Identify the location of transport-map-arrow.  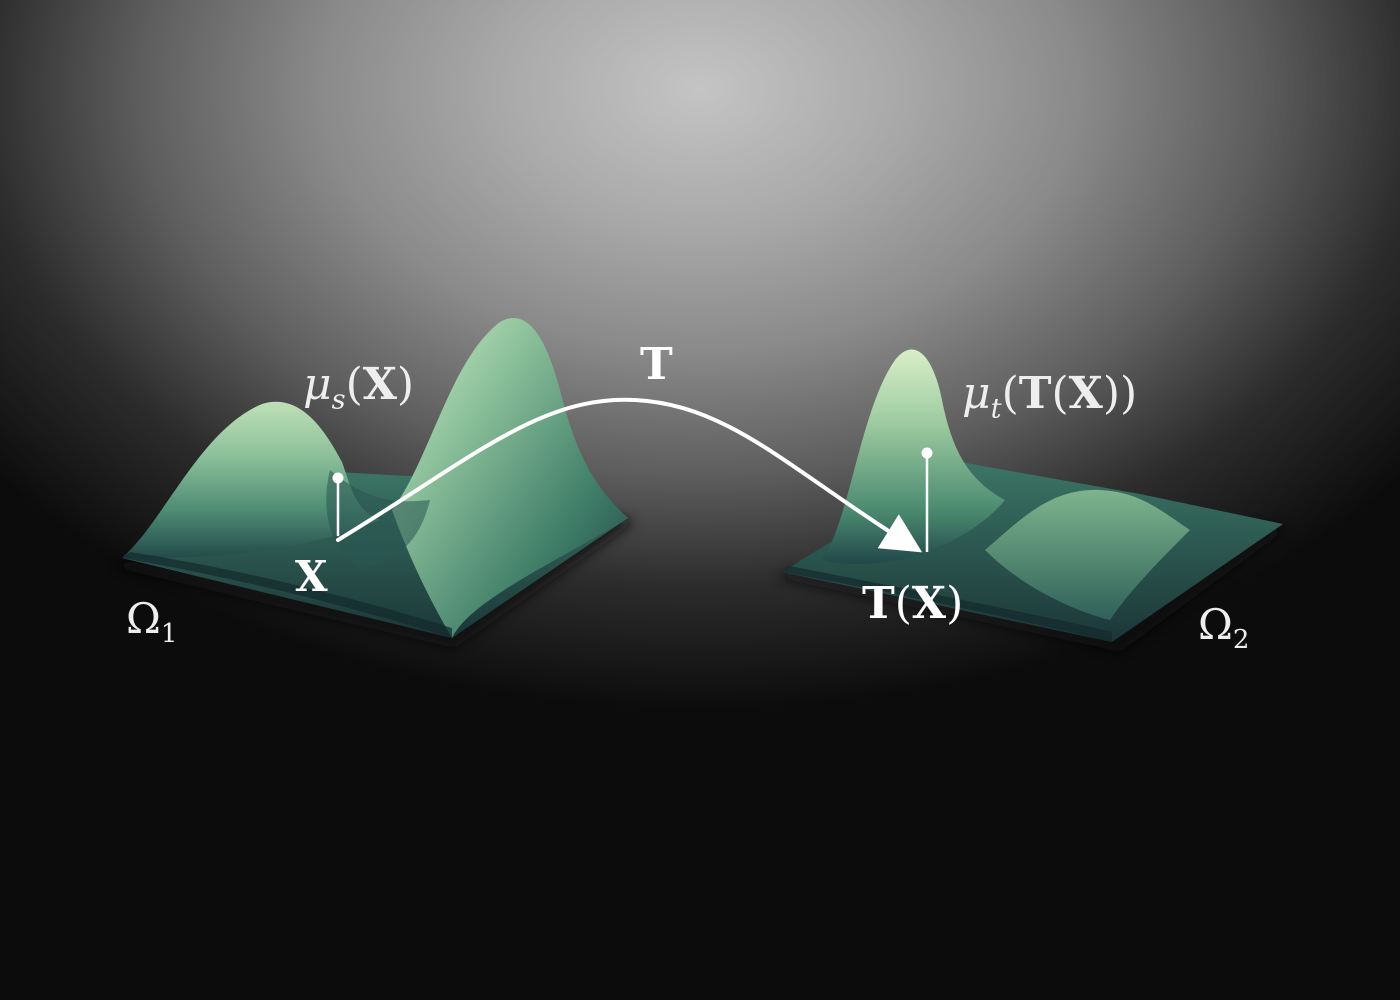
(629, 475).